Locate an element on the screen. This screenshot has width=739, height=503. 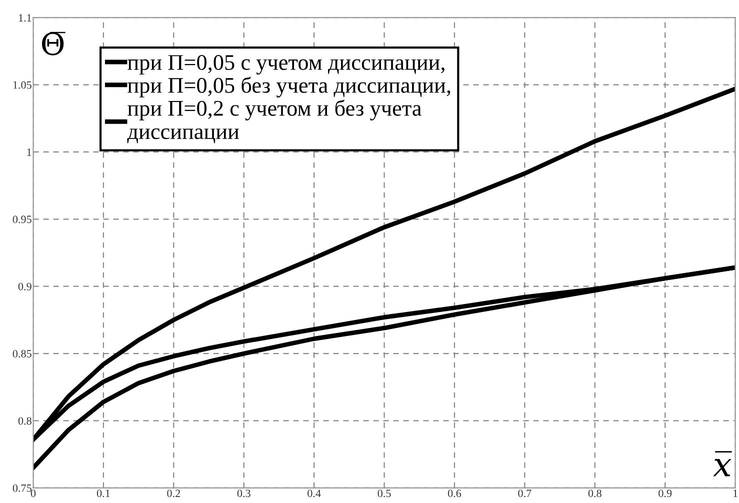
x-tick-label: 0.9 is located at coordinates (665, 494).